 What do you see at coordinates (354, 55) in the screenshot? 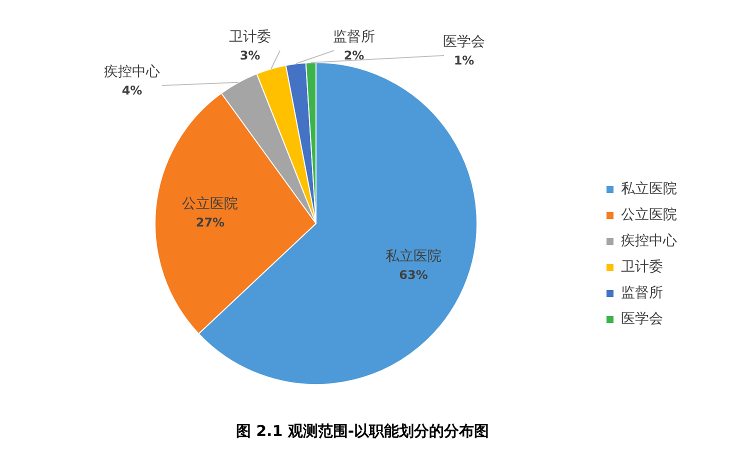
I see `data-label: 2%` at bounding box center [354, 55].